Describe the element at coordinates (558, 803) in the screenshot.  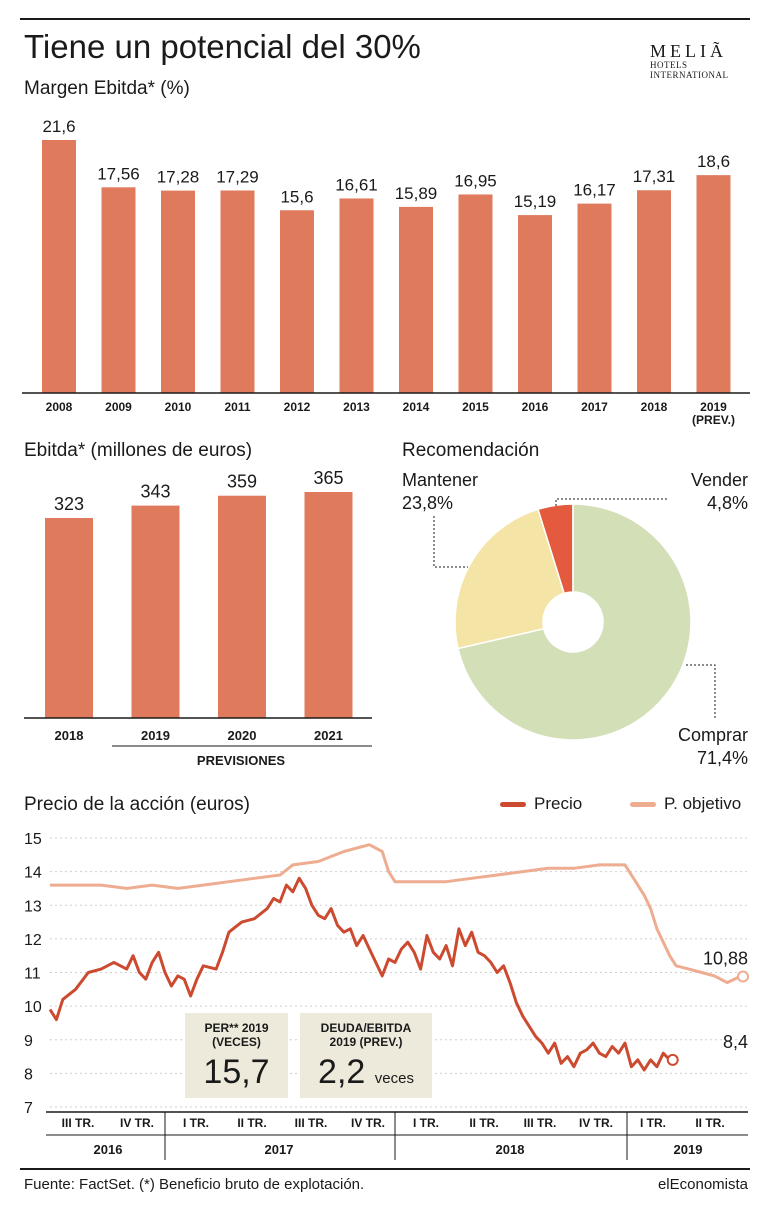
I see `legend-price-label: Precio` at that location.